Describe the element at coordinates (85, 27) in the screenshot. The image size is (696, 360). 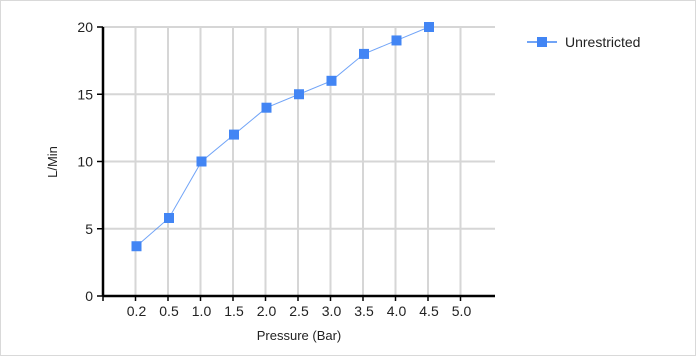
I see `y-tick-label: 20` at that location.